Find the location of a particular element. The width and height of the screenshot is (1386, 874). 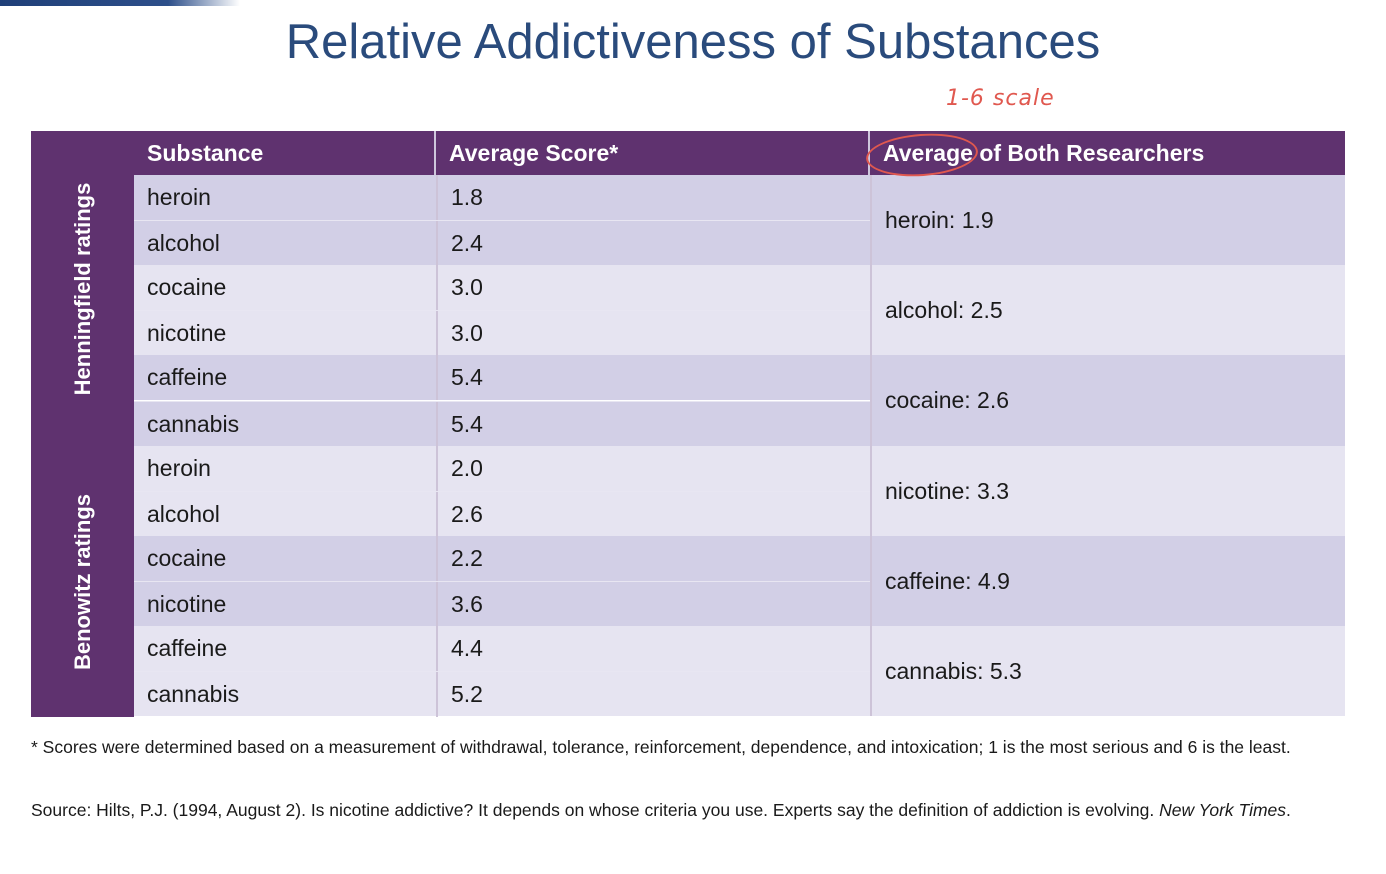

table-row: heroin 2.0 is located at coordinates (516, 468).